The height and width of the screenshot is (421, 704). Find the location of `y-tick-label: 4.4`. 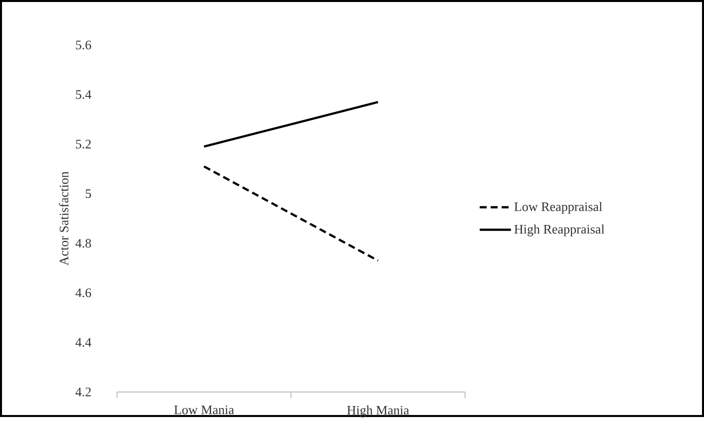

y-tick-label: 4.4 is located at coordinates (83, 342).